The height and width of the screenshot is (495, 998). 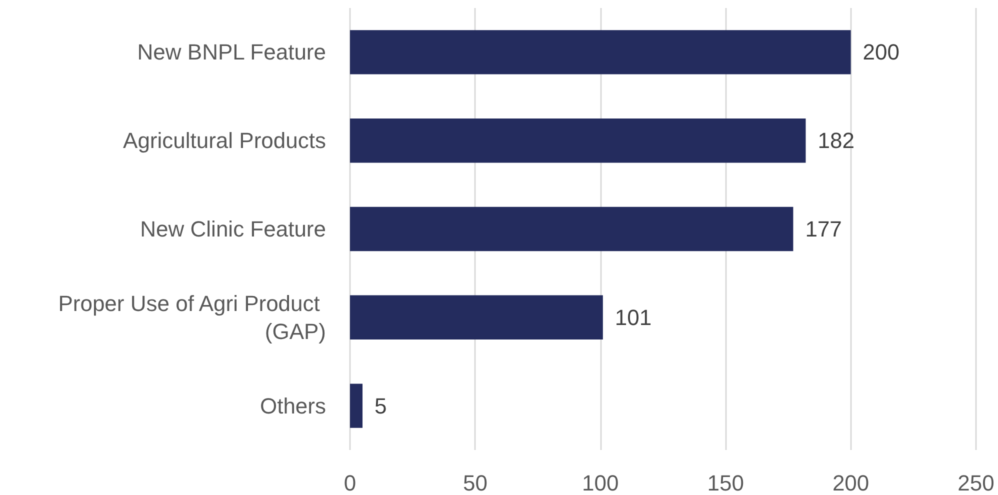 I want to click on y-tick-label: Proper Use of Agri Product (GAP), so click(x=192, y=317).